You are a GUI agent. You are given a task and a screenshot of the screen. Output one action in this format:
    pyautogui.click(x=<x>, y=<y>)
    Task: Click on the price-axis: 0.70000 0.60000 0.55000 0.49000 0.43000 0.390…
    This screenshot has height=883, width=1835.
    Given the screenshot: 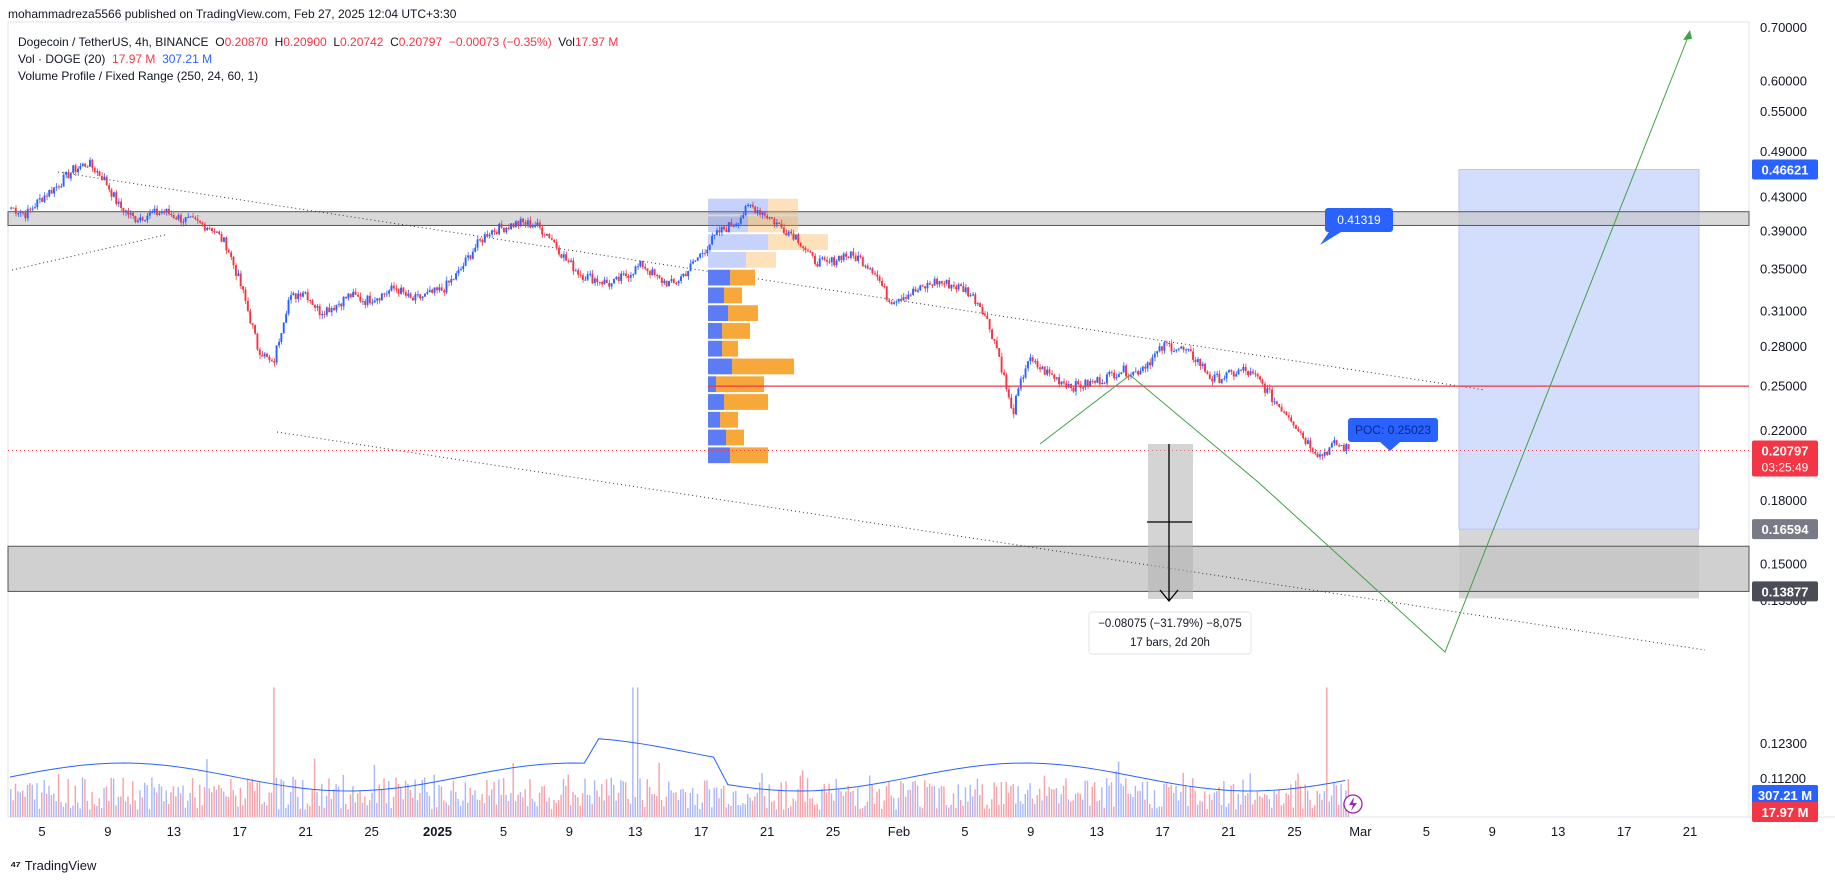 What is the action you would take?
    pyautogui.click(x=1783, y=403)
    